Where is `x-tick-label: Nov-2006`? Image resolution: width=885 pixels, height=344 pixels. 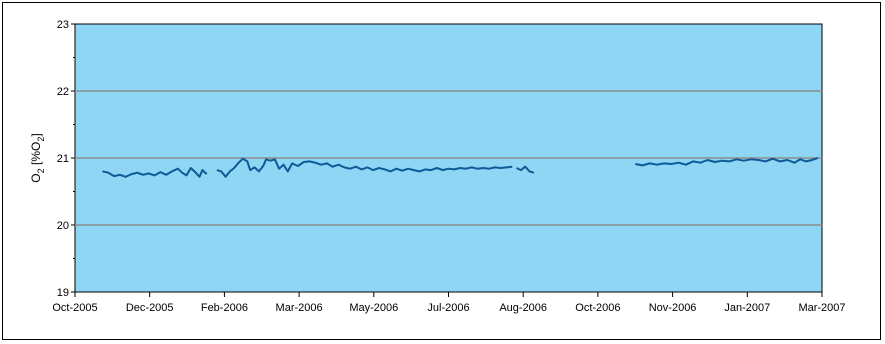 x-tick-label: Nov-2006 is located at coordinates (673, 308).